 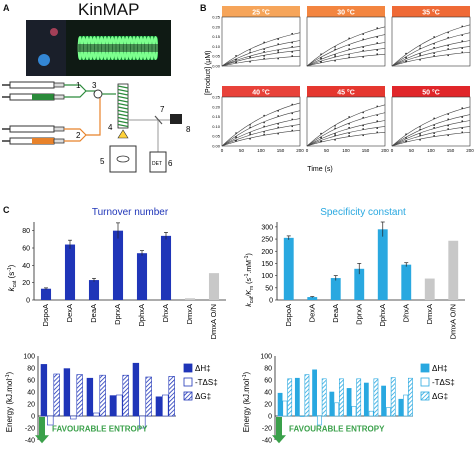 What do you see at coordinates (162, 109) in the screenshot?
I see `component-7: 7` at bounding box center [162, 109].